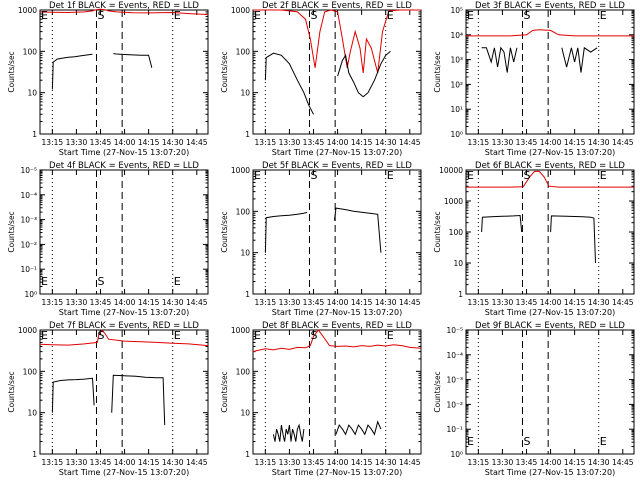 This screenshot has height=480, width=640. I want to click on panel-title: Det 4f BLACK = Events, RED = LLD, so click(124, 166).